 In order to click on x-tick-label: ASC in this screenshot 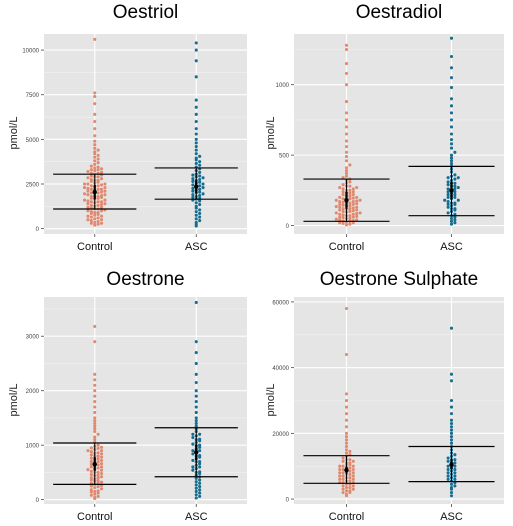, I will do `click(196, 247)`.